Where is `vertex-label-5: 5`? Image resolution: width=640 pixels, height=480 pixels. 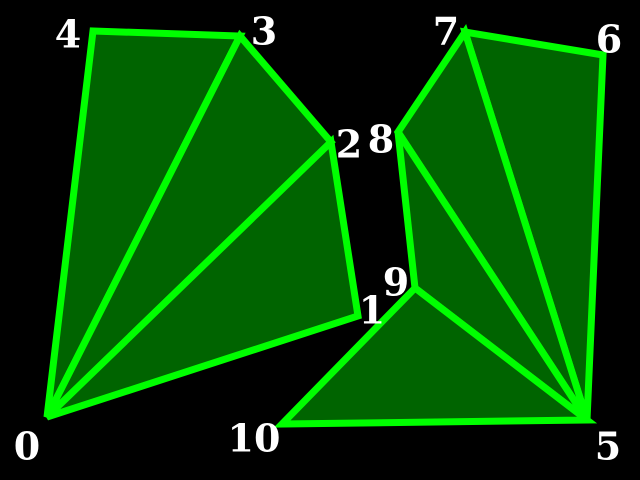
vertex-label-5: 5 is located at coordinates (608, 446).